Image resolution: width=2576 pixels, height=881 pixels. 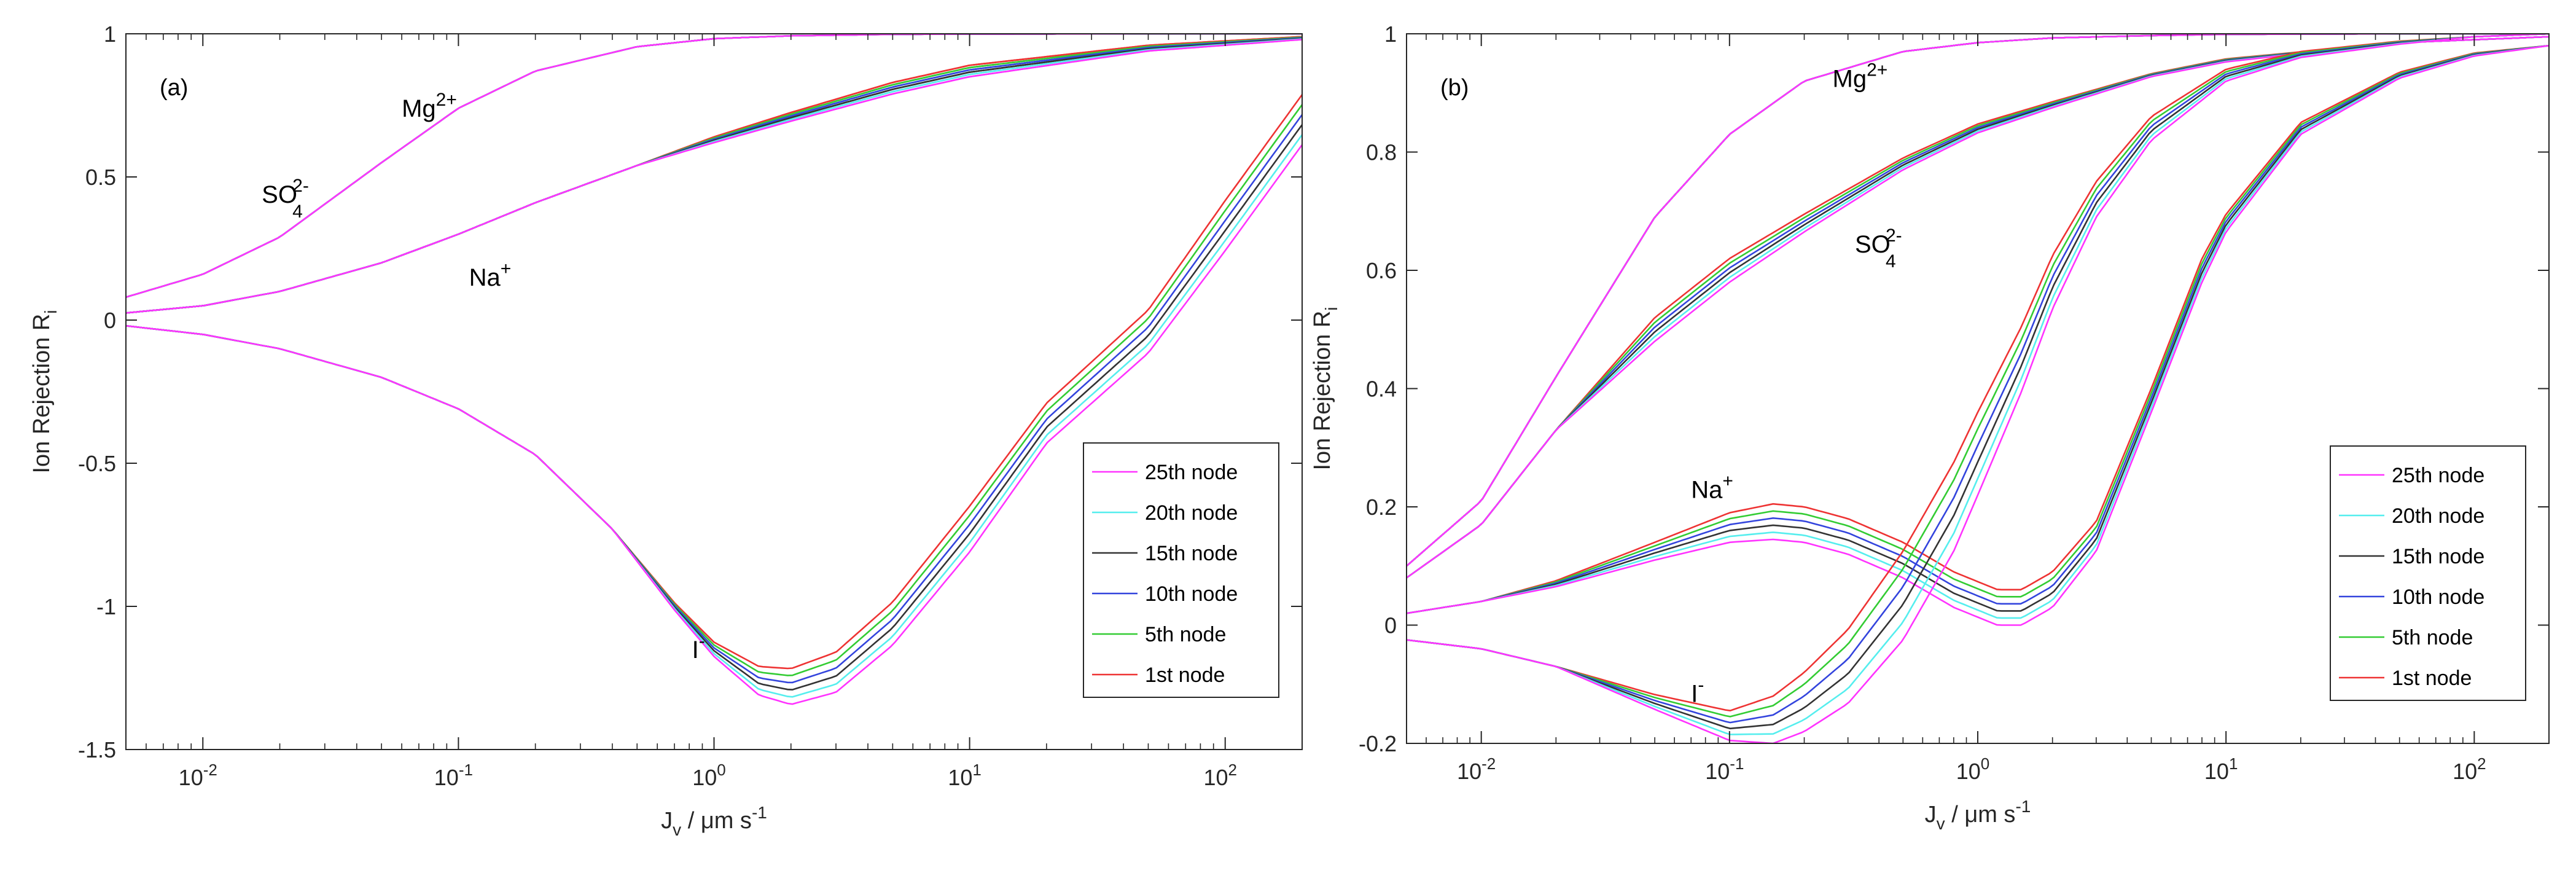 What do you see at coordinates (1378, 743) in the screenshot?
I see `y-tick-label: -0.2` at bounding box center [1378, 743].